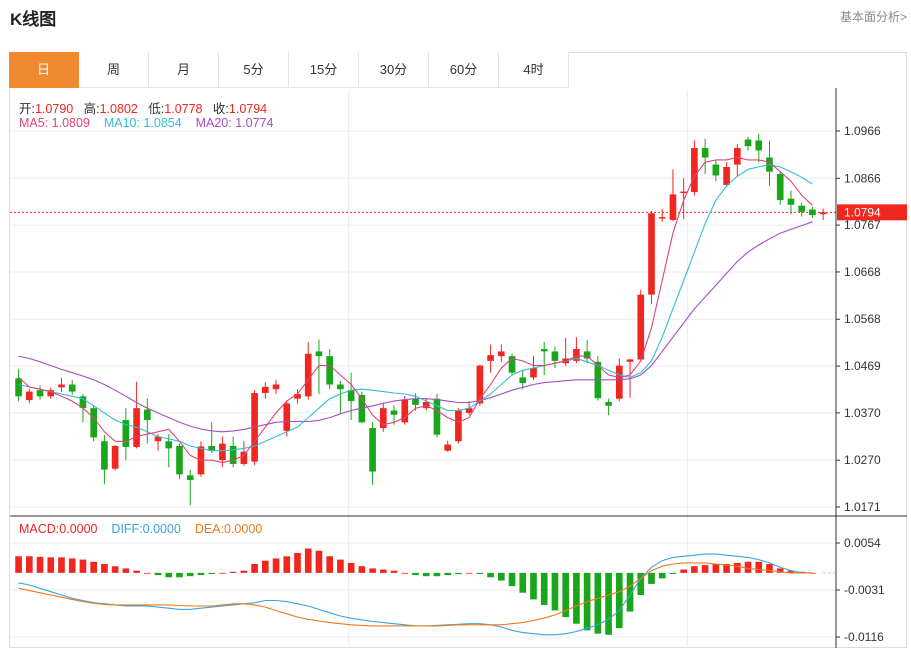 The width and height of the screenshot is (911, 650). I want to click on price-tick-label: 1.0171, so click(862, 507).